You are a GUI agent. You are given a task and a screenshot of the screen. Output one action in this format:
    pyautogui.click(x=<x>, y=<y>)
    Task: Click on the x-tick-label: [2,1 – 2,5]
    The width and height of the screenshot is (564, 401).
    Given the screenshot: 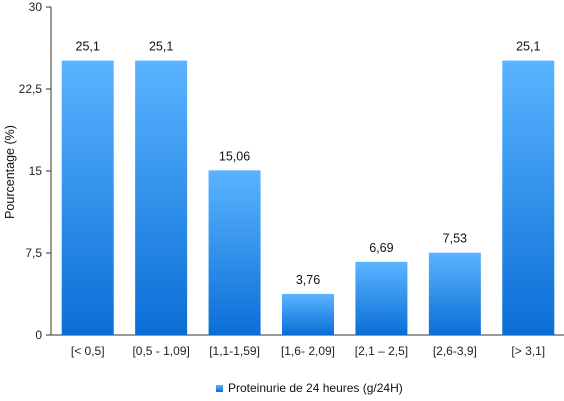 What is the action you would take?
    pyautogui.click(x=381, y=351)
    